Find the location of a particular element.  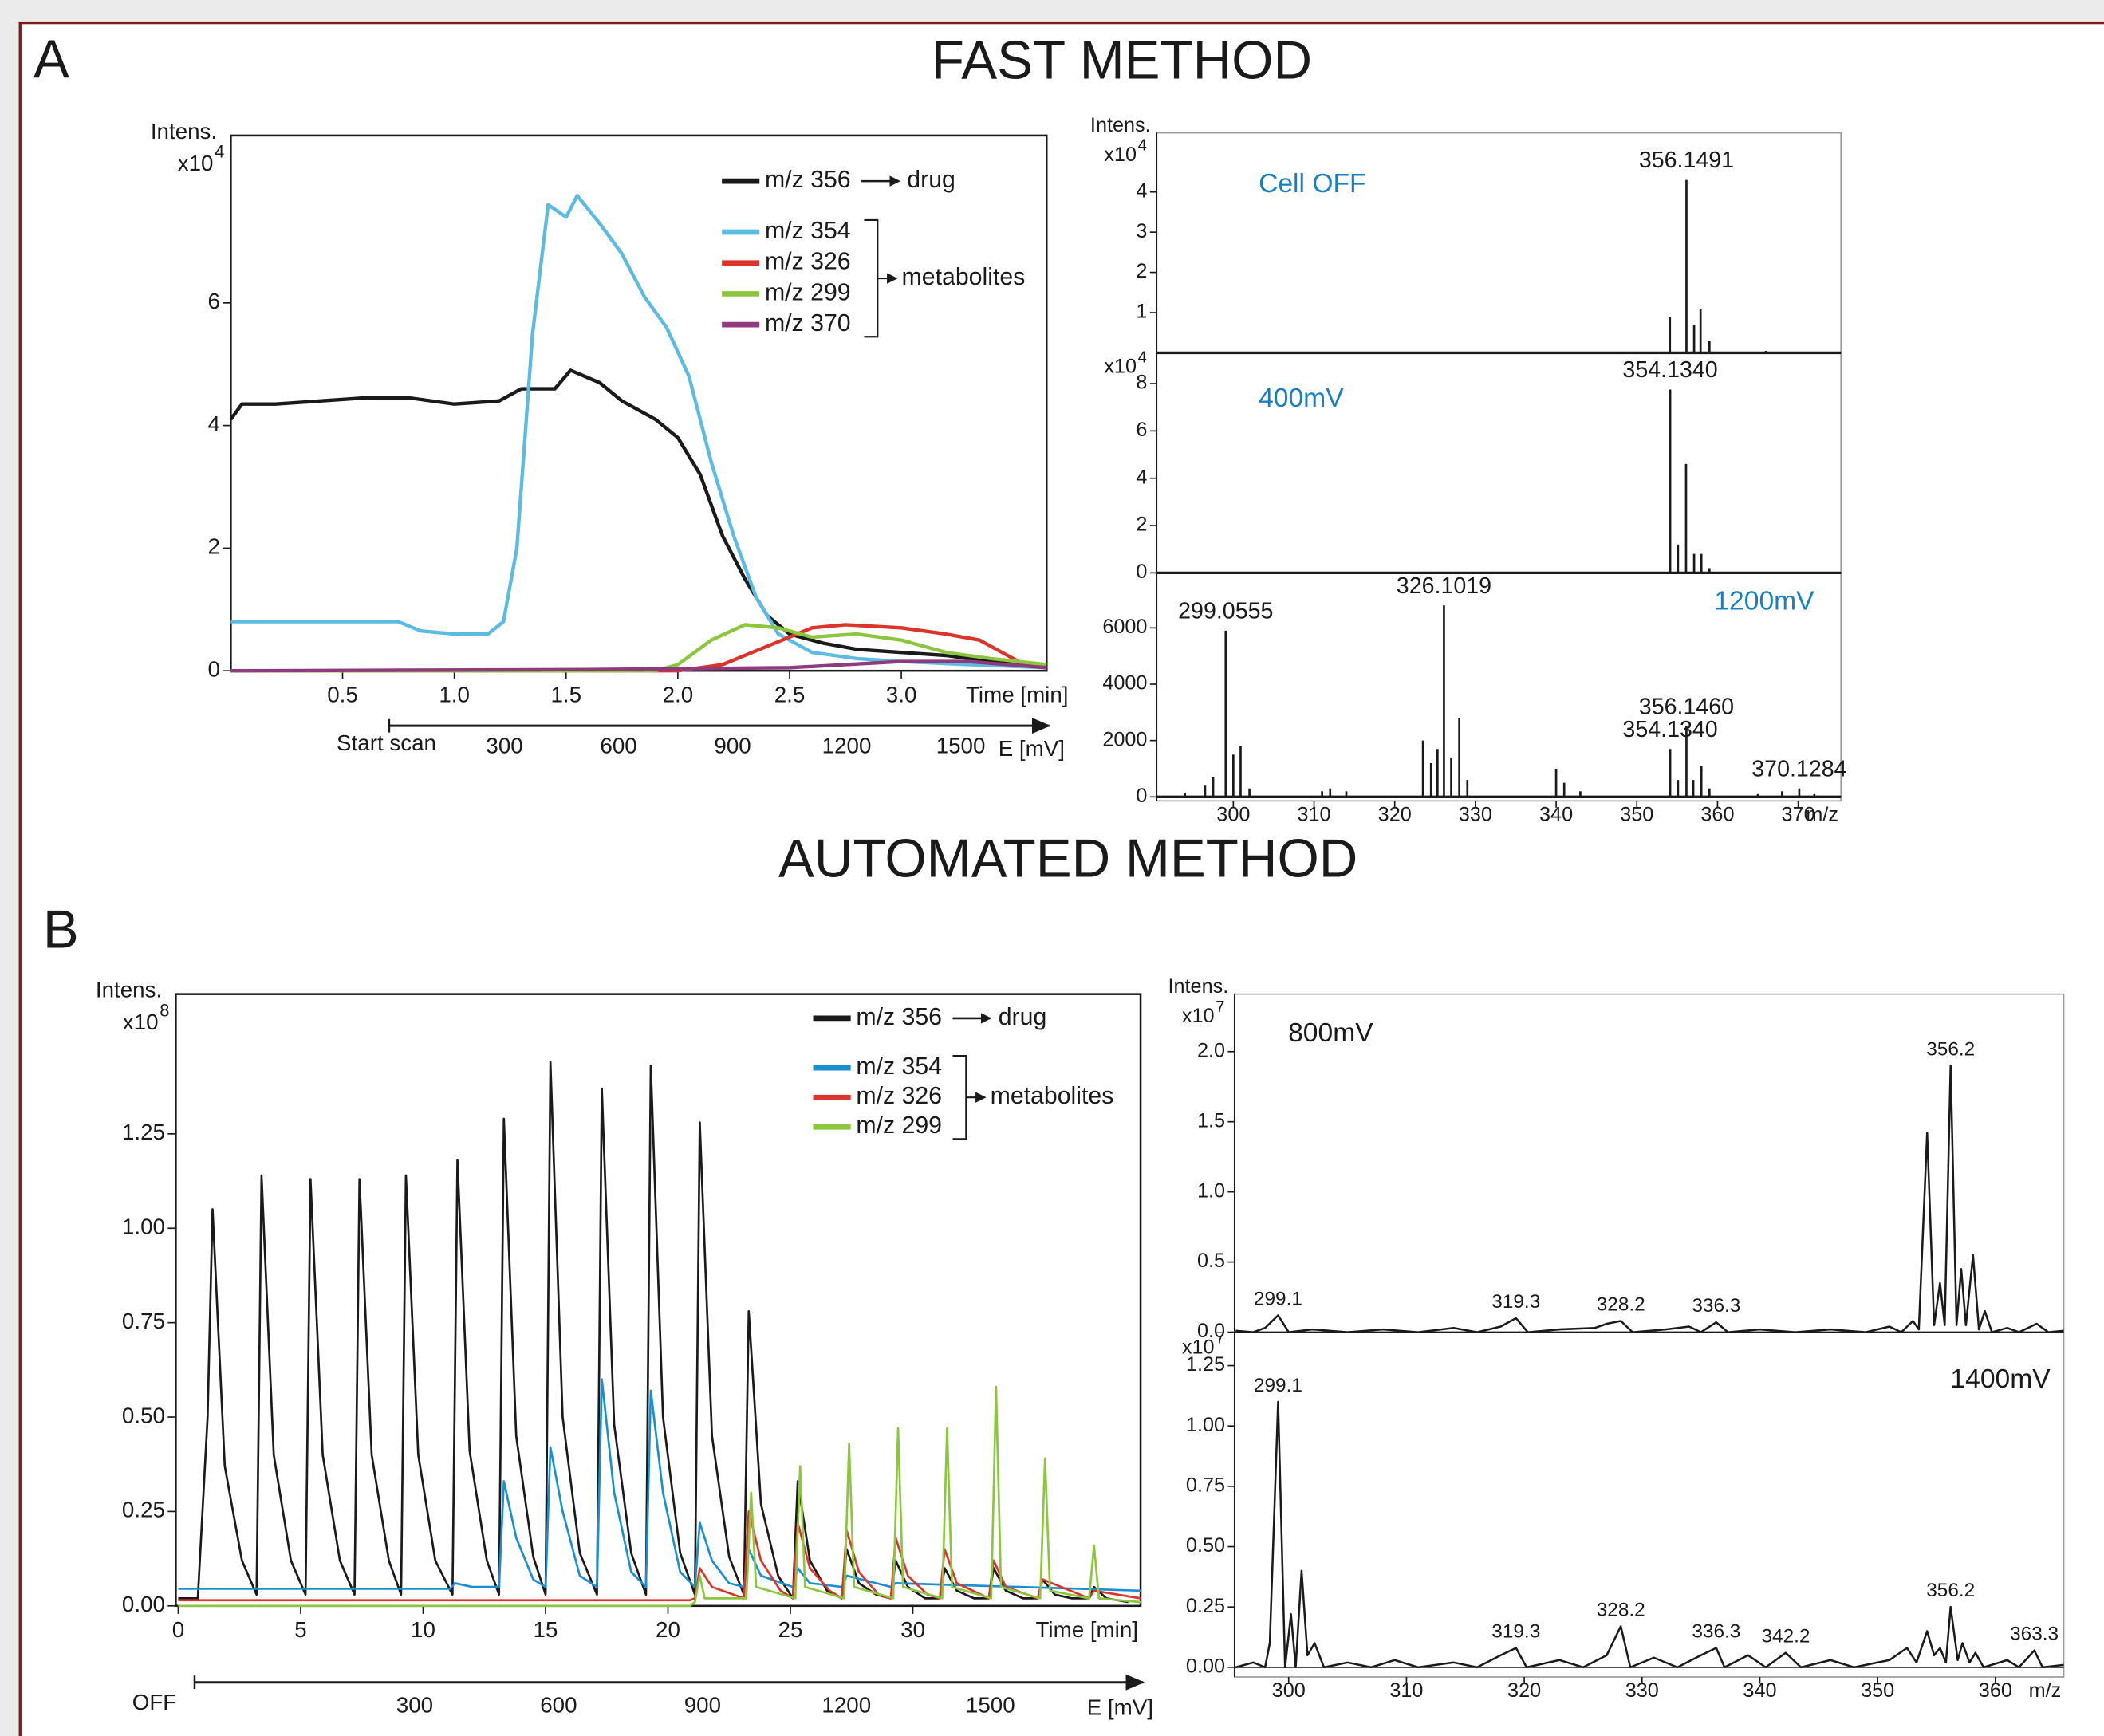

y-exponent: 7 is located at coordinates (1220, 1007).